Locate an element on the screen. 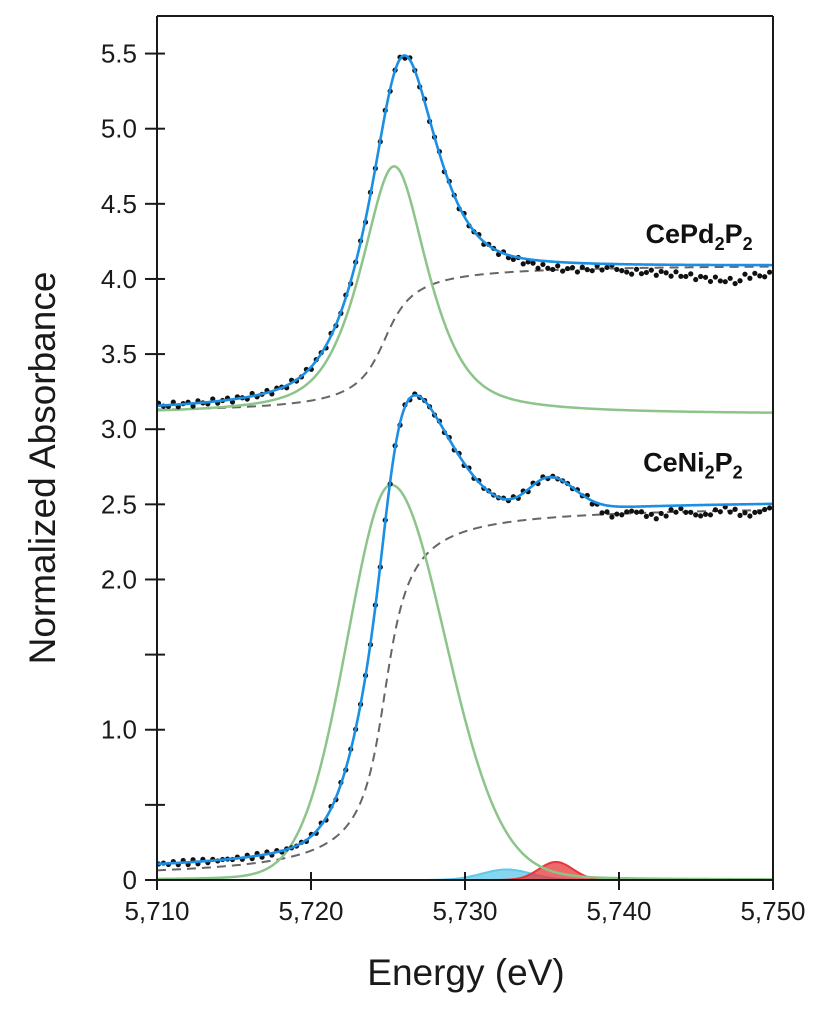 This screenshot has height=1020, width=831. x-tick-label: 5,730 is located at coordinates (464, 911).